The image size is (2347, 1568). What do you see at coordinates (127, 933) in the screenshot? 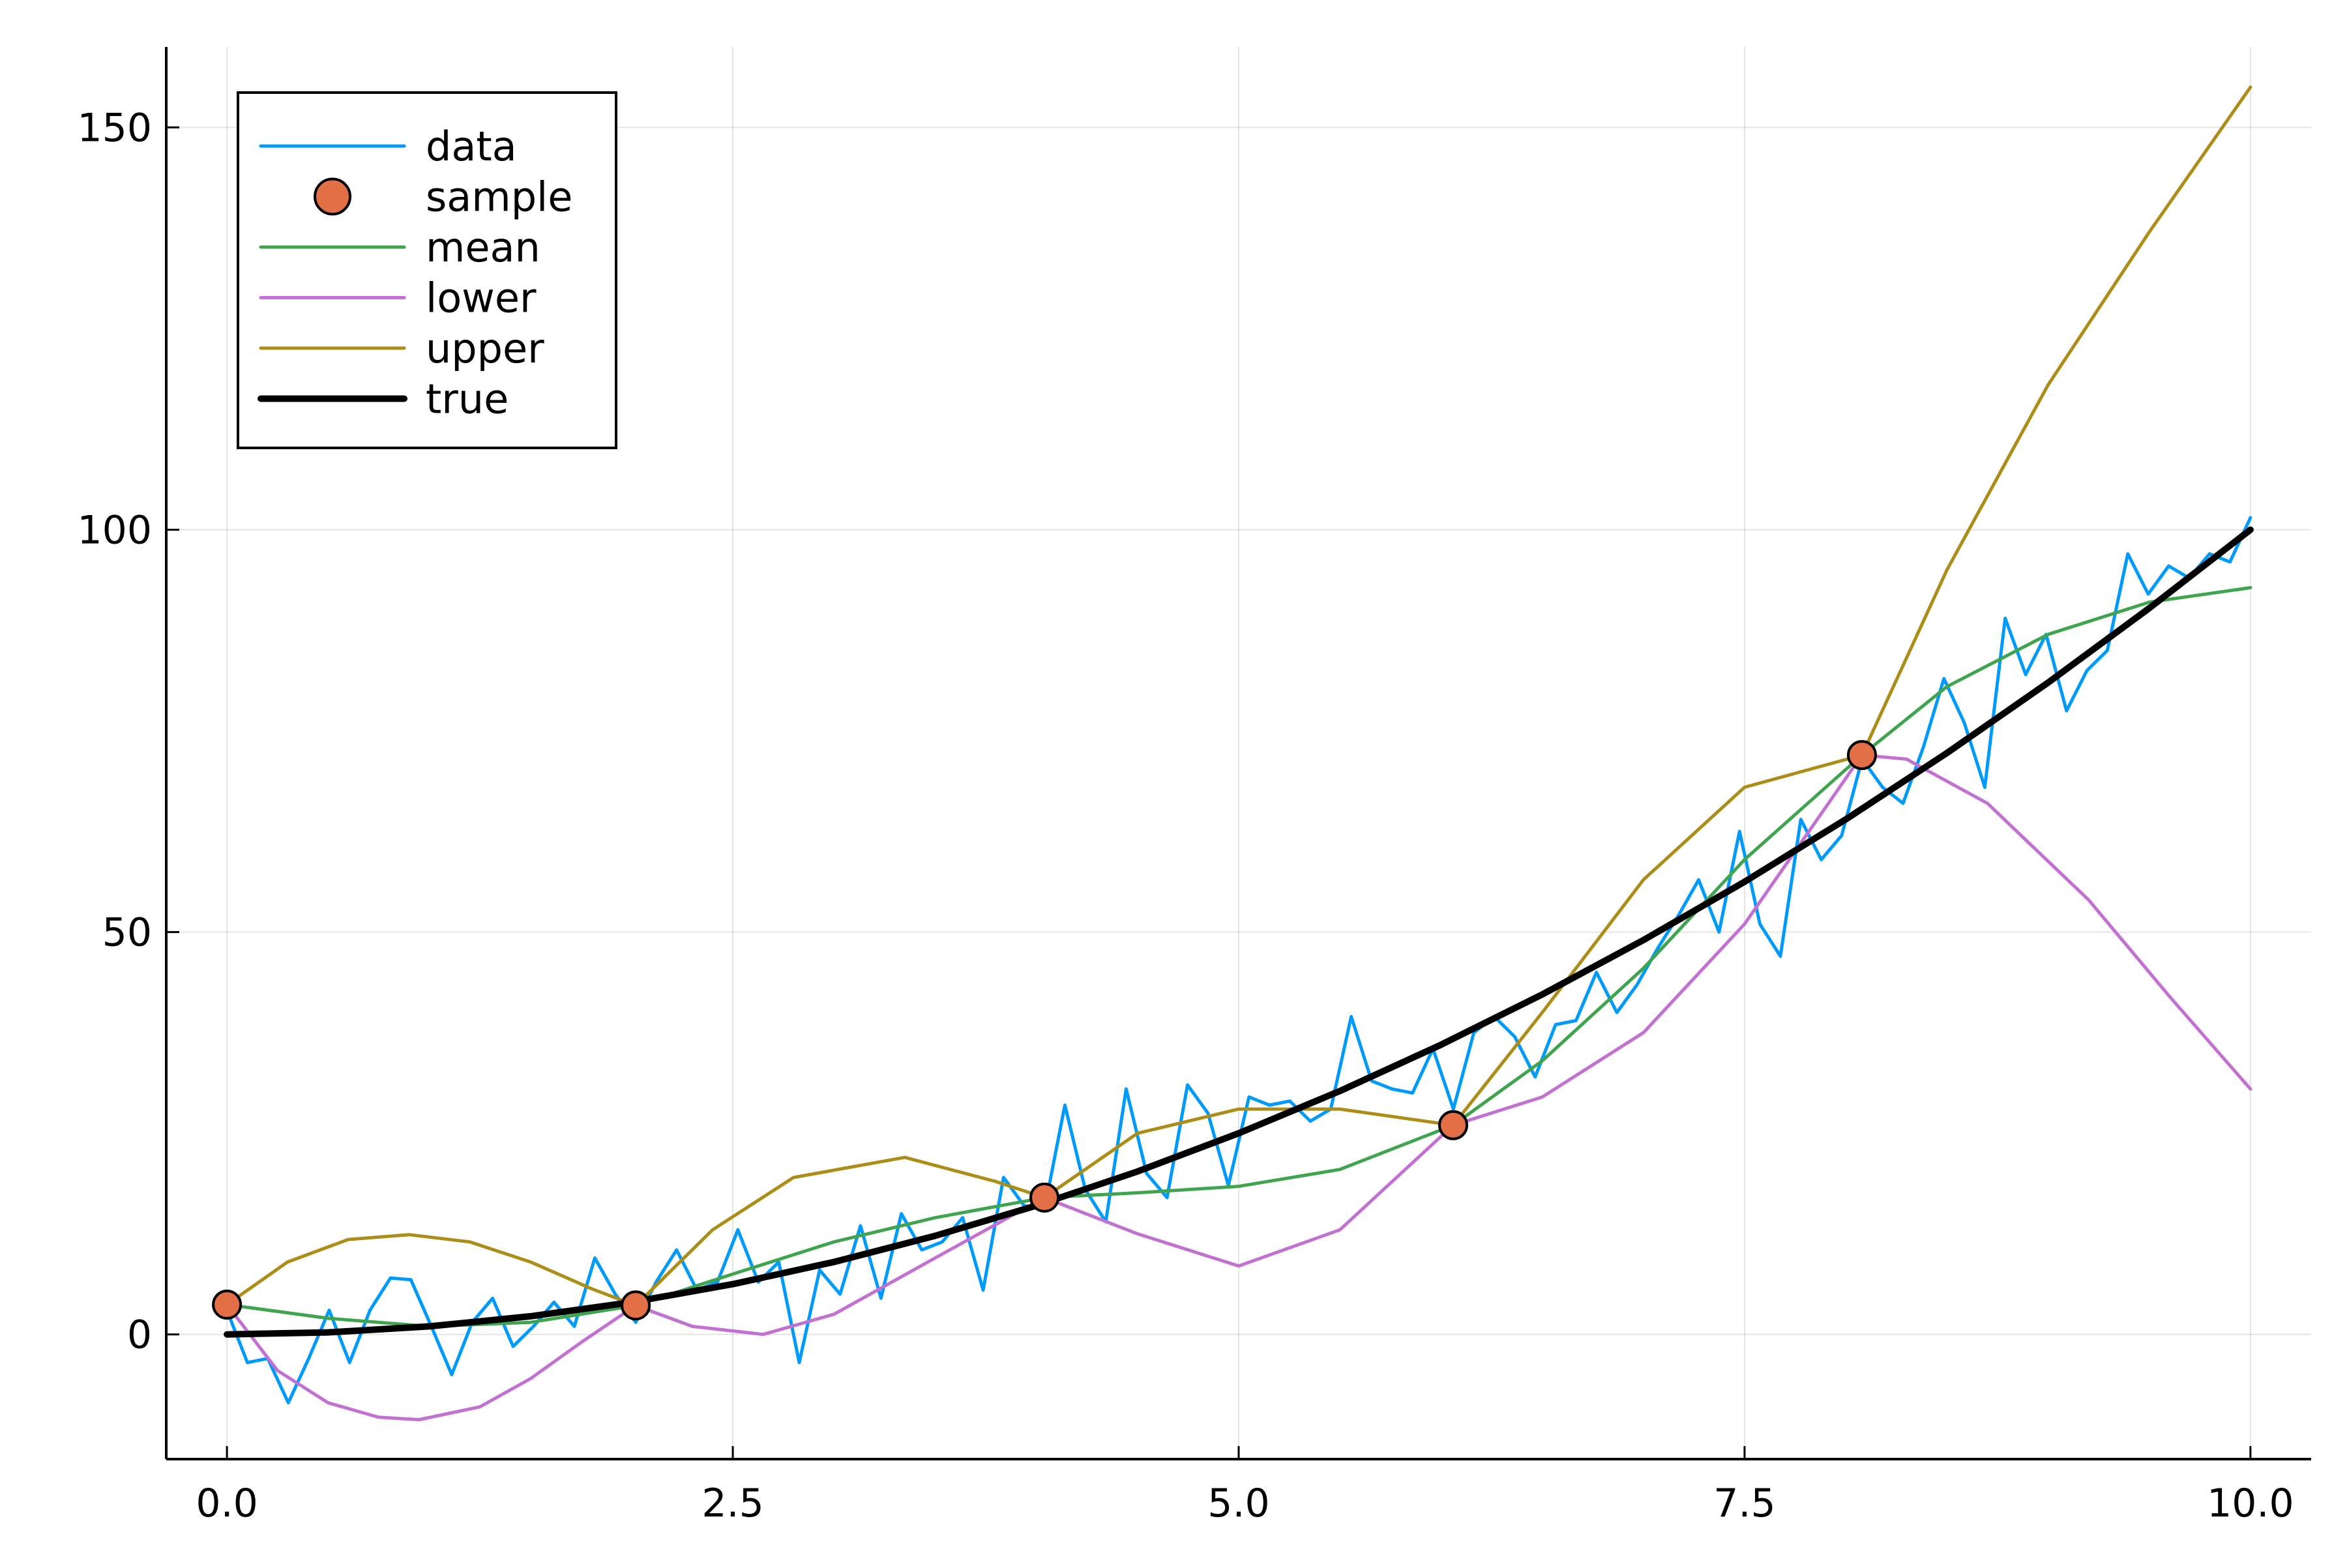
I see `y-tick-label: 50` at bounding box center [127, 933].